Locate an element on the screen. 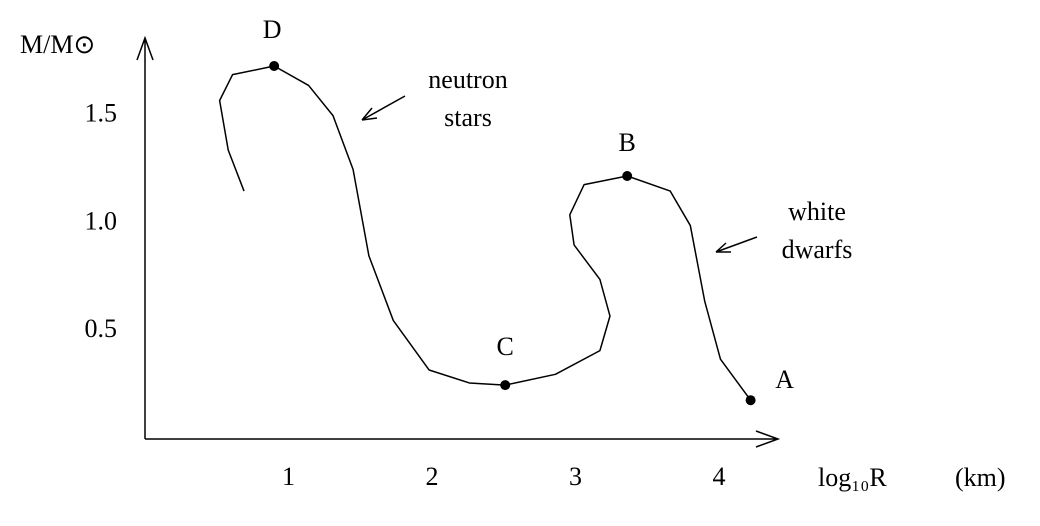 The height and width of the screenshot is (526, 1040). y-tick-label: 1.5 is located at coordinates (101, 113).